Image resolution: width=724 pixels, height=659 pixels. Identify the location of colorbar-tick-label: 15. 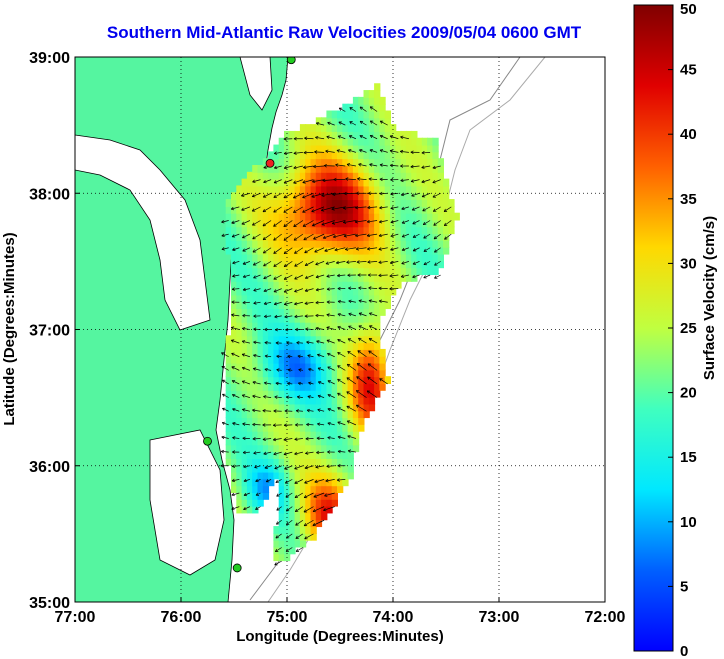
(688, 457).